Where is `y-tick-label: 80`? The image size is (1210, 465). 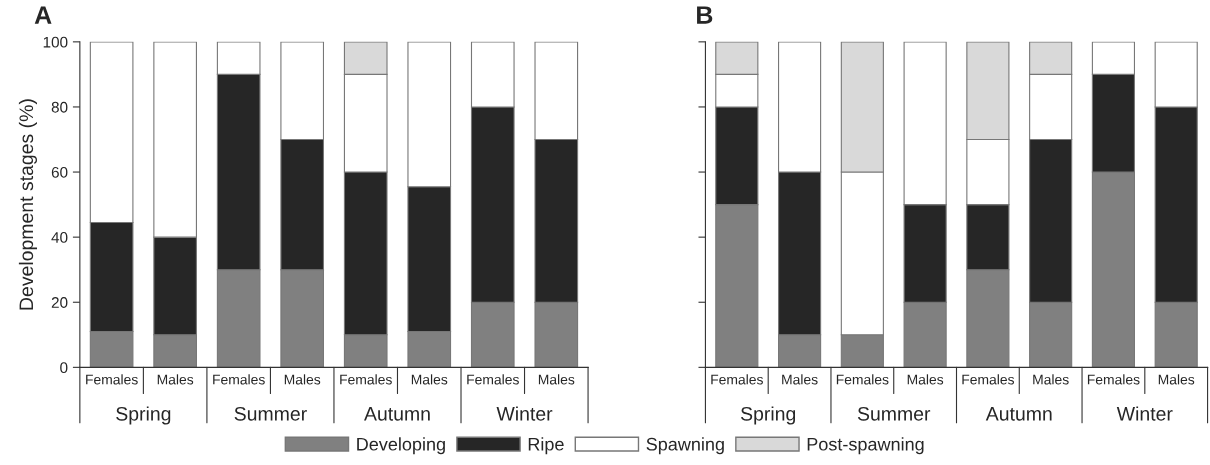 y-tick-label: 80 is located at coordinates (59, 107).